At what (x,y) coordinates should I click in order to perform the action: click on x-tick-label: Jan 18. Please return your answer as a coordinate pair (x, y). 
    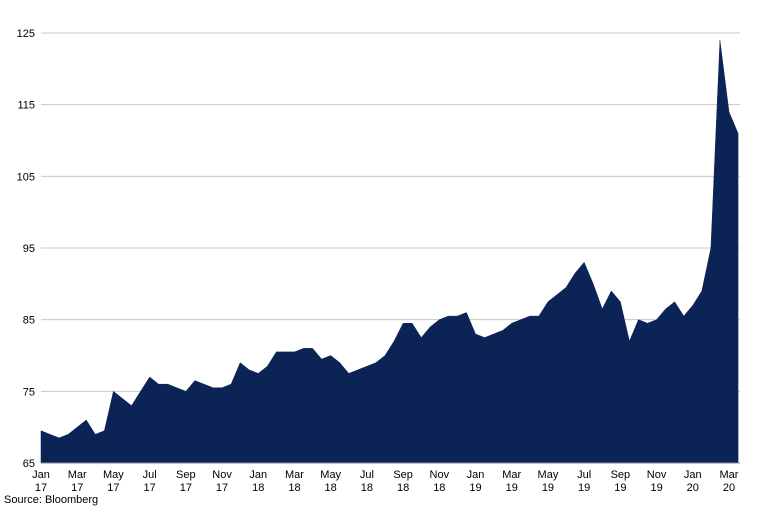
    Looking at the image, I should click on (258, 481).